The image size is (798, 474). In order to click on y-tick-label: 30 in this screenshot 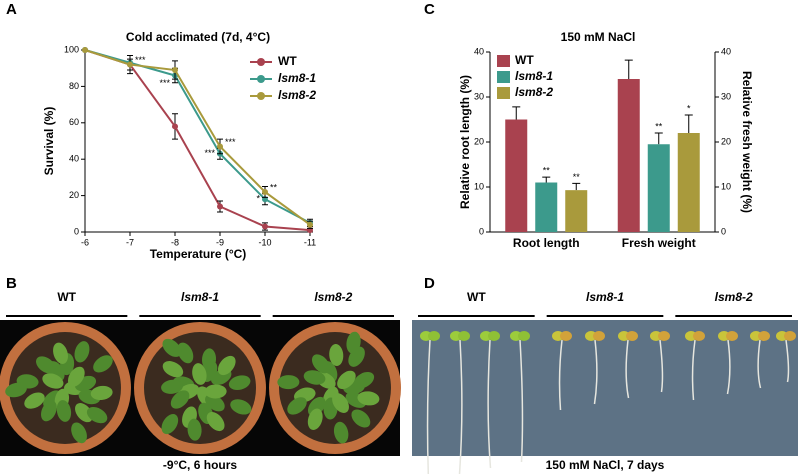, I will do `click(479, 96)`.